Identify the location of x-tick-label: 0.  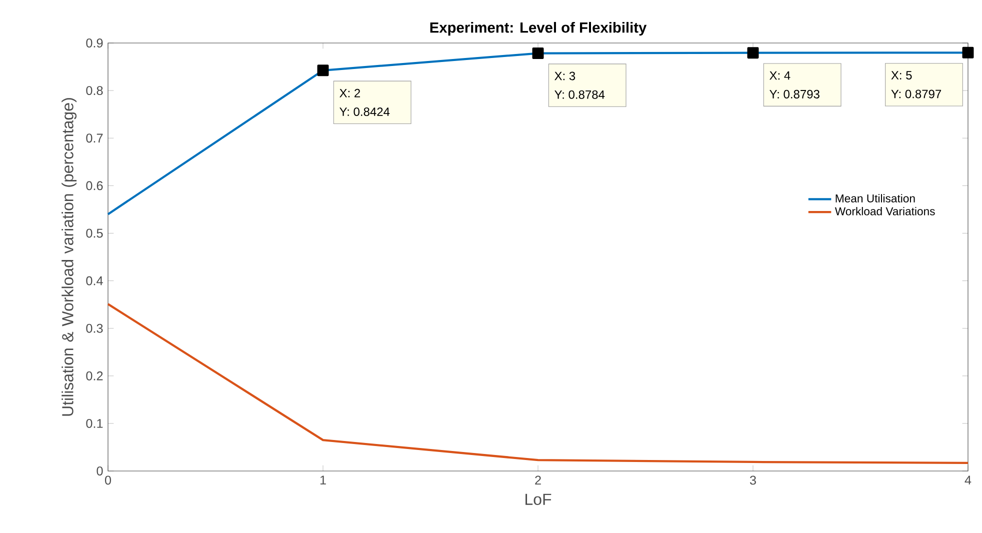
(108, 480).